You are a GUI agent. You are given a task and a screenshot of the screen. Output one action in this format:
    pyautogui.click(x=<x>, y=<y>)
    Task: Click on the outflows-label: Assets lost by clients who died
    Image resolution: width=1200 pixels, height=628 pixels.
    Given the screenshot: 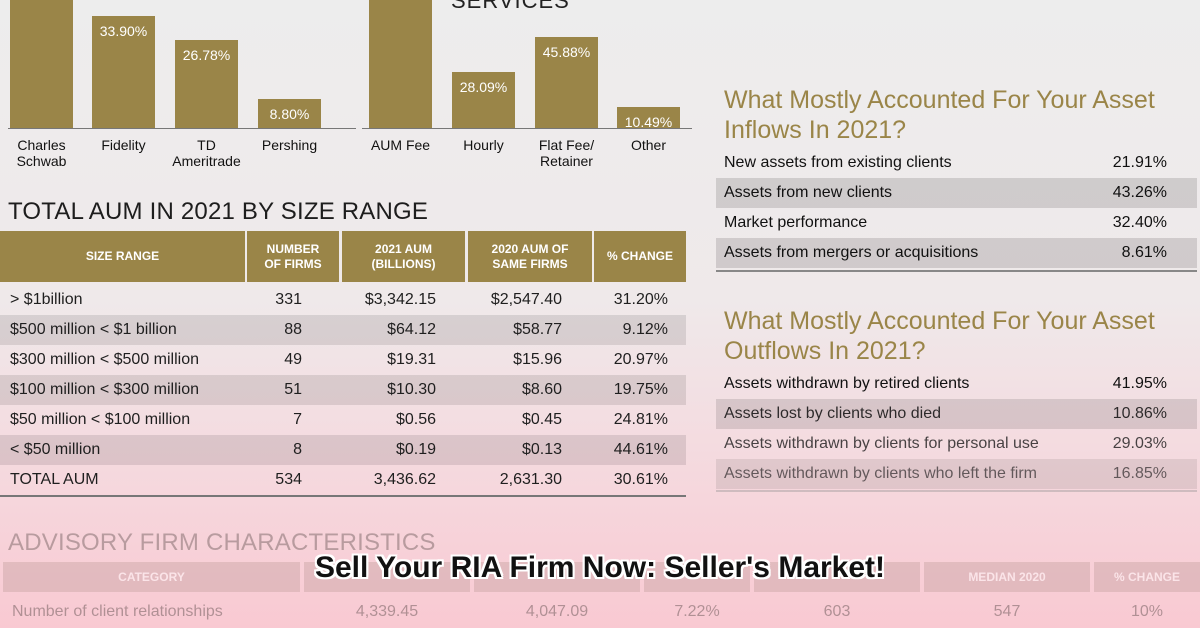 What is the action you would take?
    pyautogui.click(x=832, y=413)
    